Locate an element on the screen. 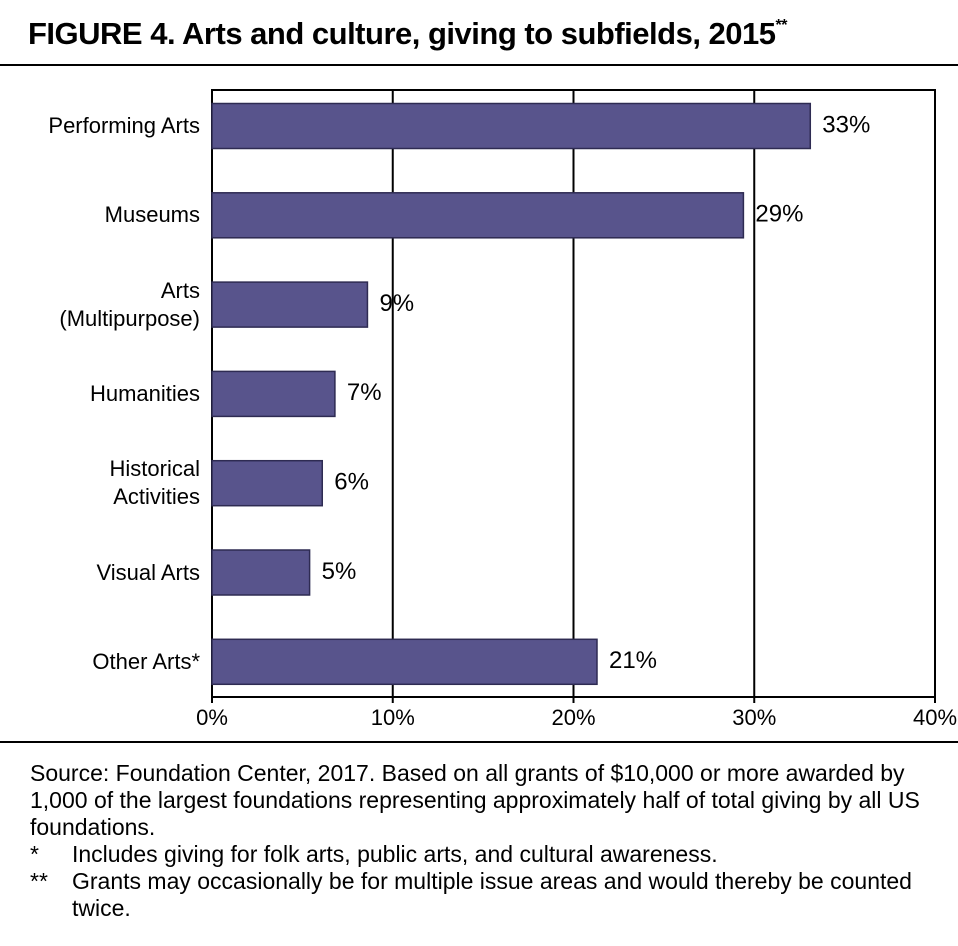  category-label: Arts (Multipurpose) is located at coordinates (129, 304).